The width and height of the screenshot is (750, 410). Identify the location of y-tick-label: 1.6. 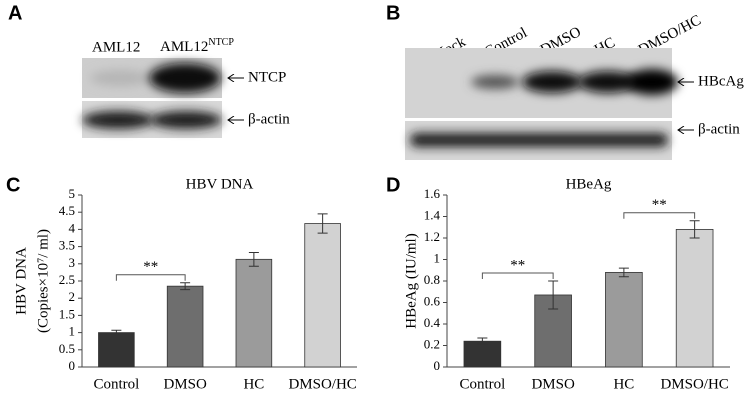
(432, 193).